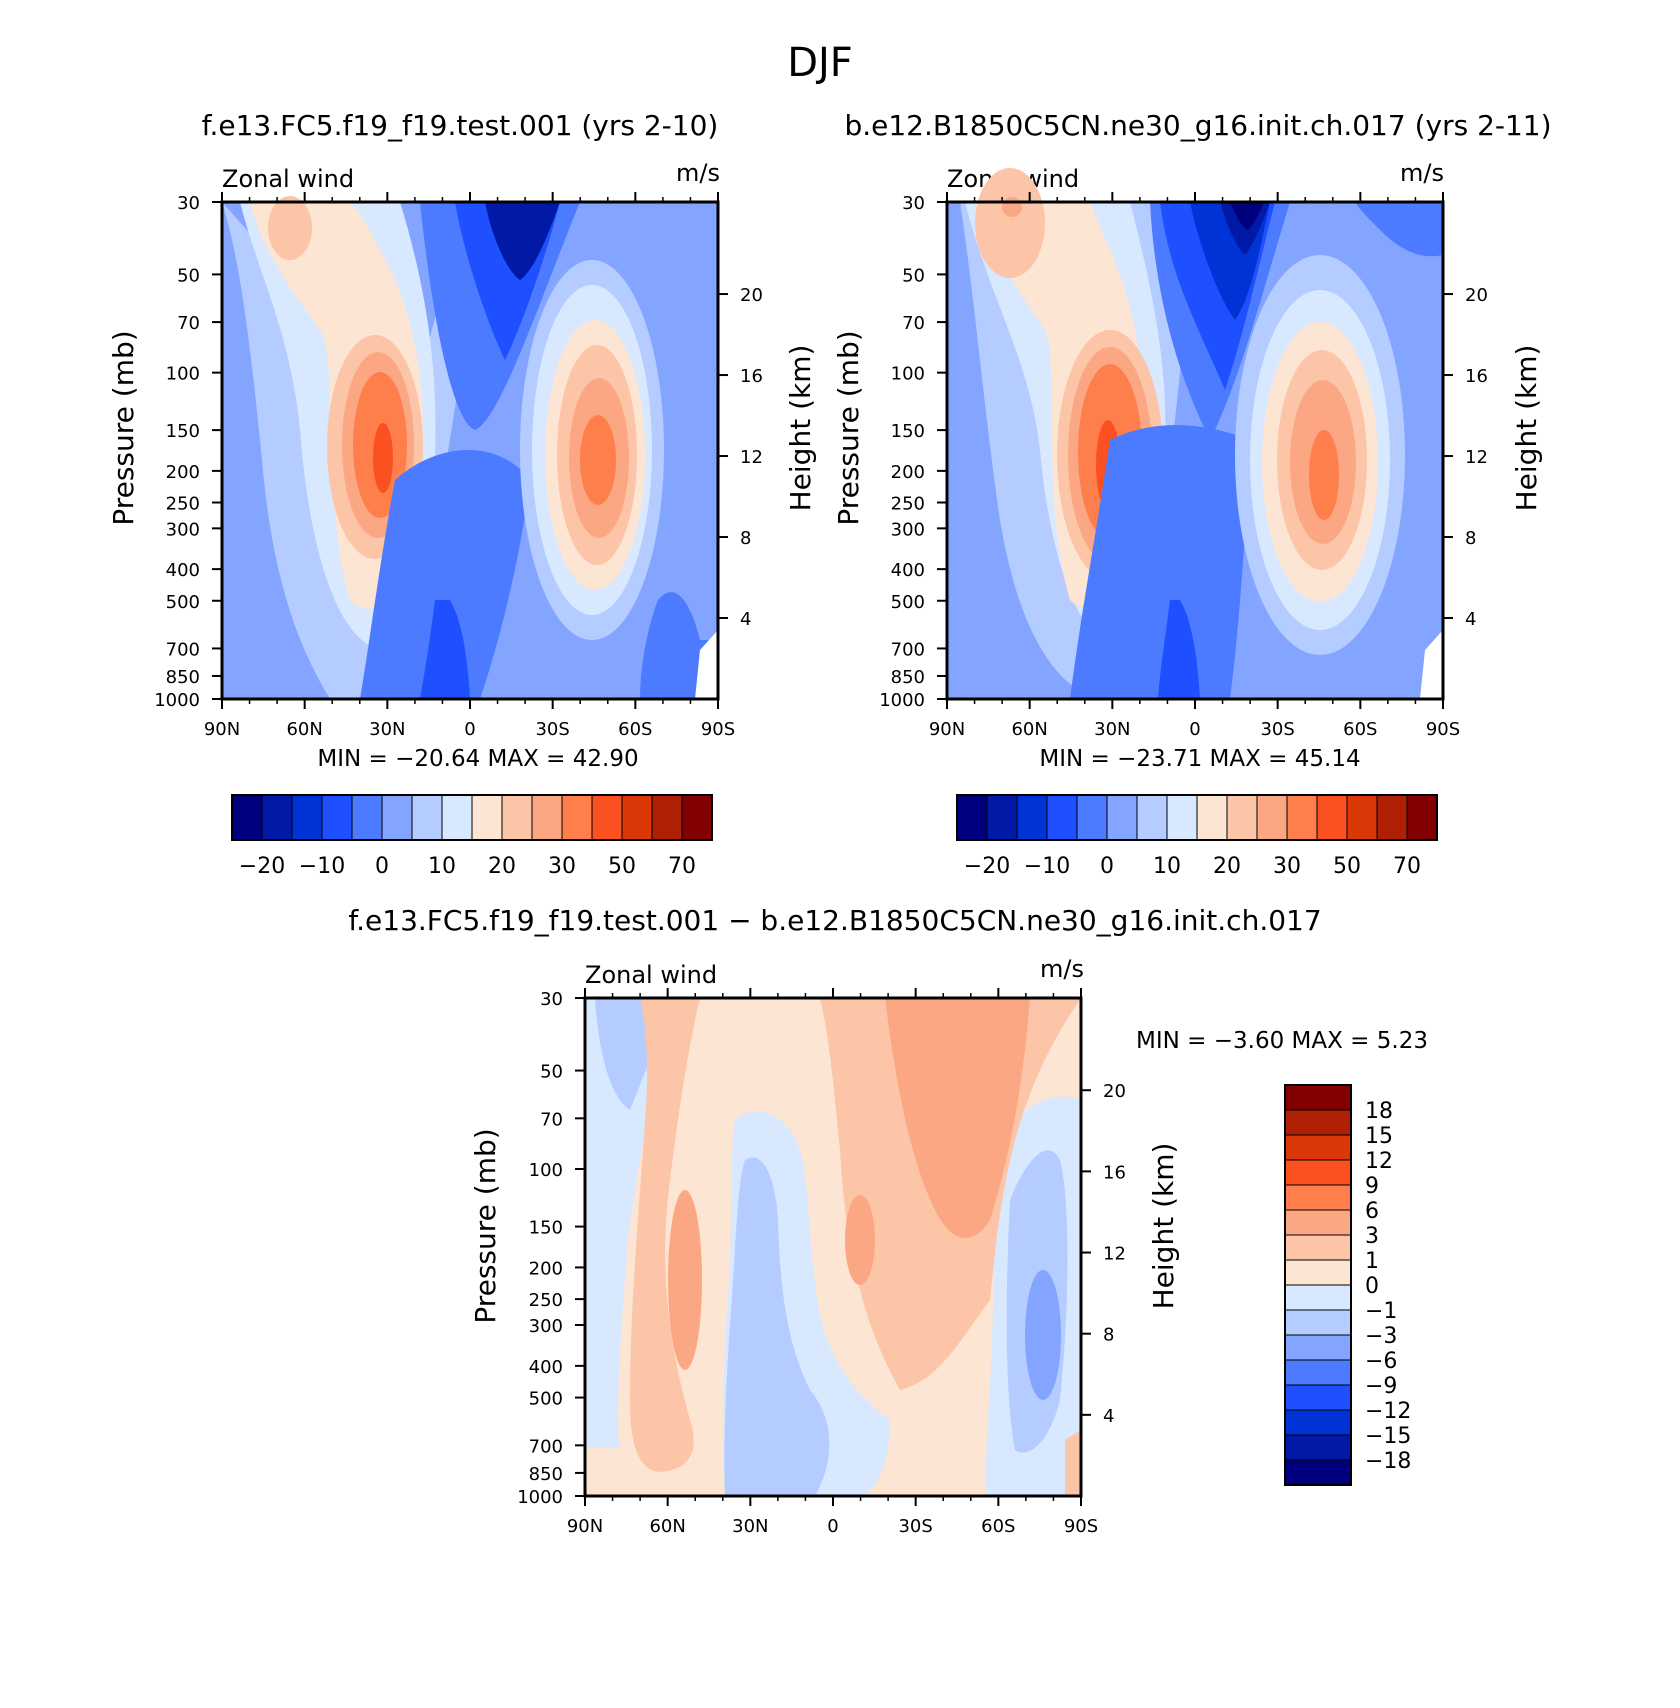  What do you see at coordinates (222, 729) in the screenshot?
I see `x-tick-label: 90N` at bounding box center [222, 729].